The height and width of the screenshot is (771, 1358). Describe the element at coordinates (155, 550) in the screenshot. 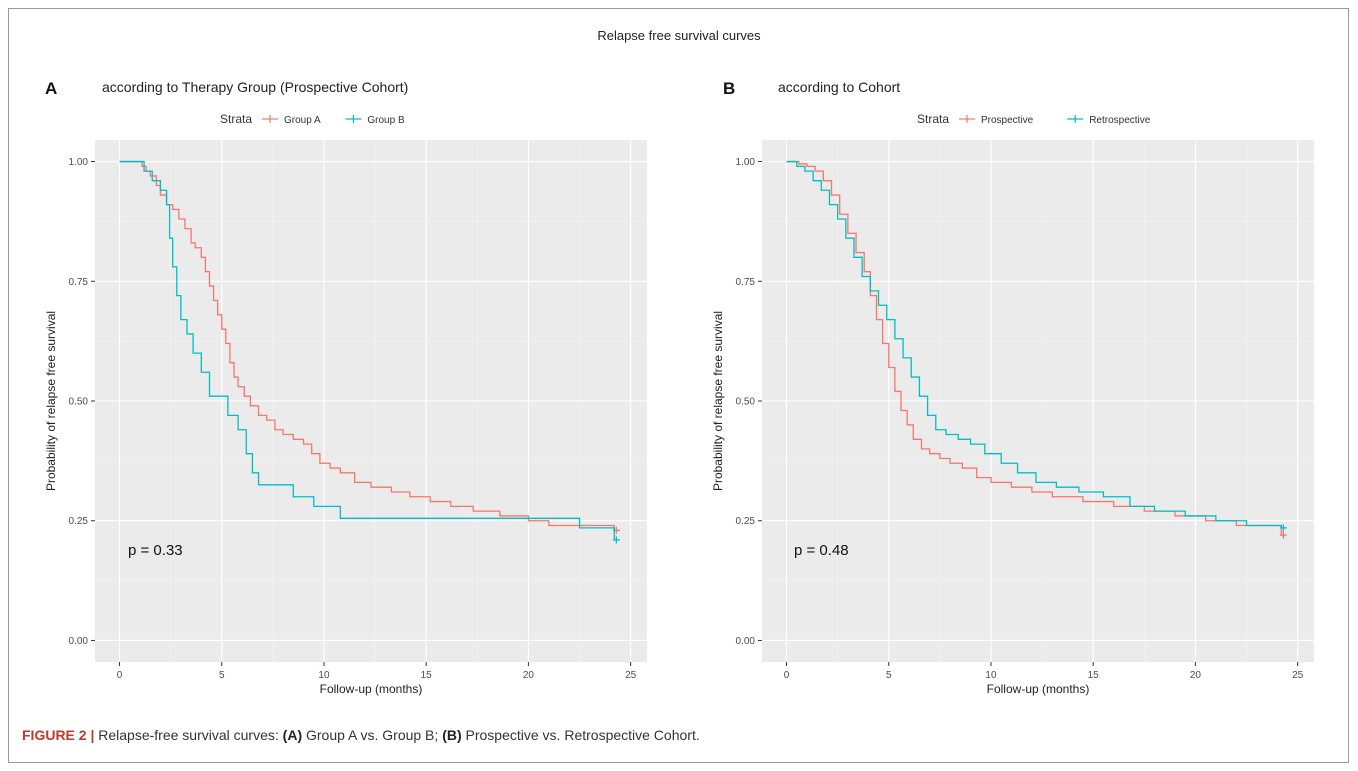

I see `p-value-annotation: p = 0.33` at that location.